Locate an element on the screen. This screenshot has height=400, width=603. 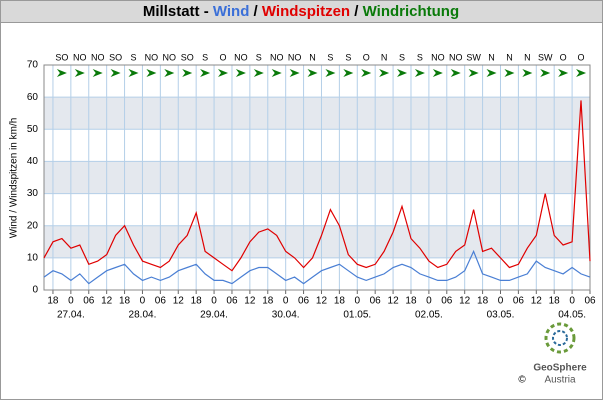
y-axis-label: Wind / Windspitzen in km/h is located at coordinates (14, 178).